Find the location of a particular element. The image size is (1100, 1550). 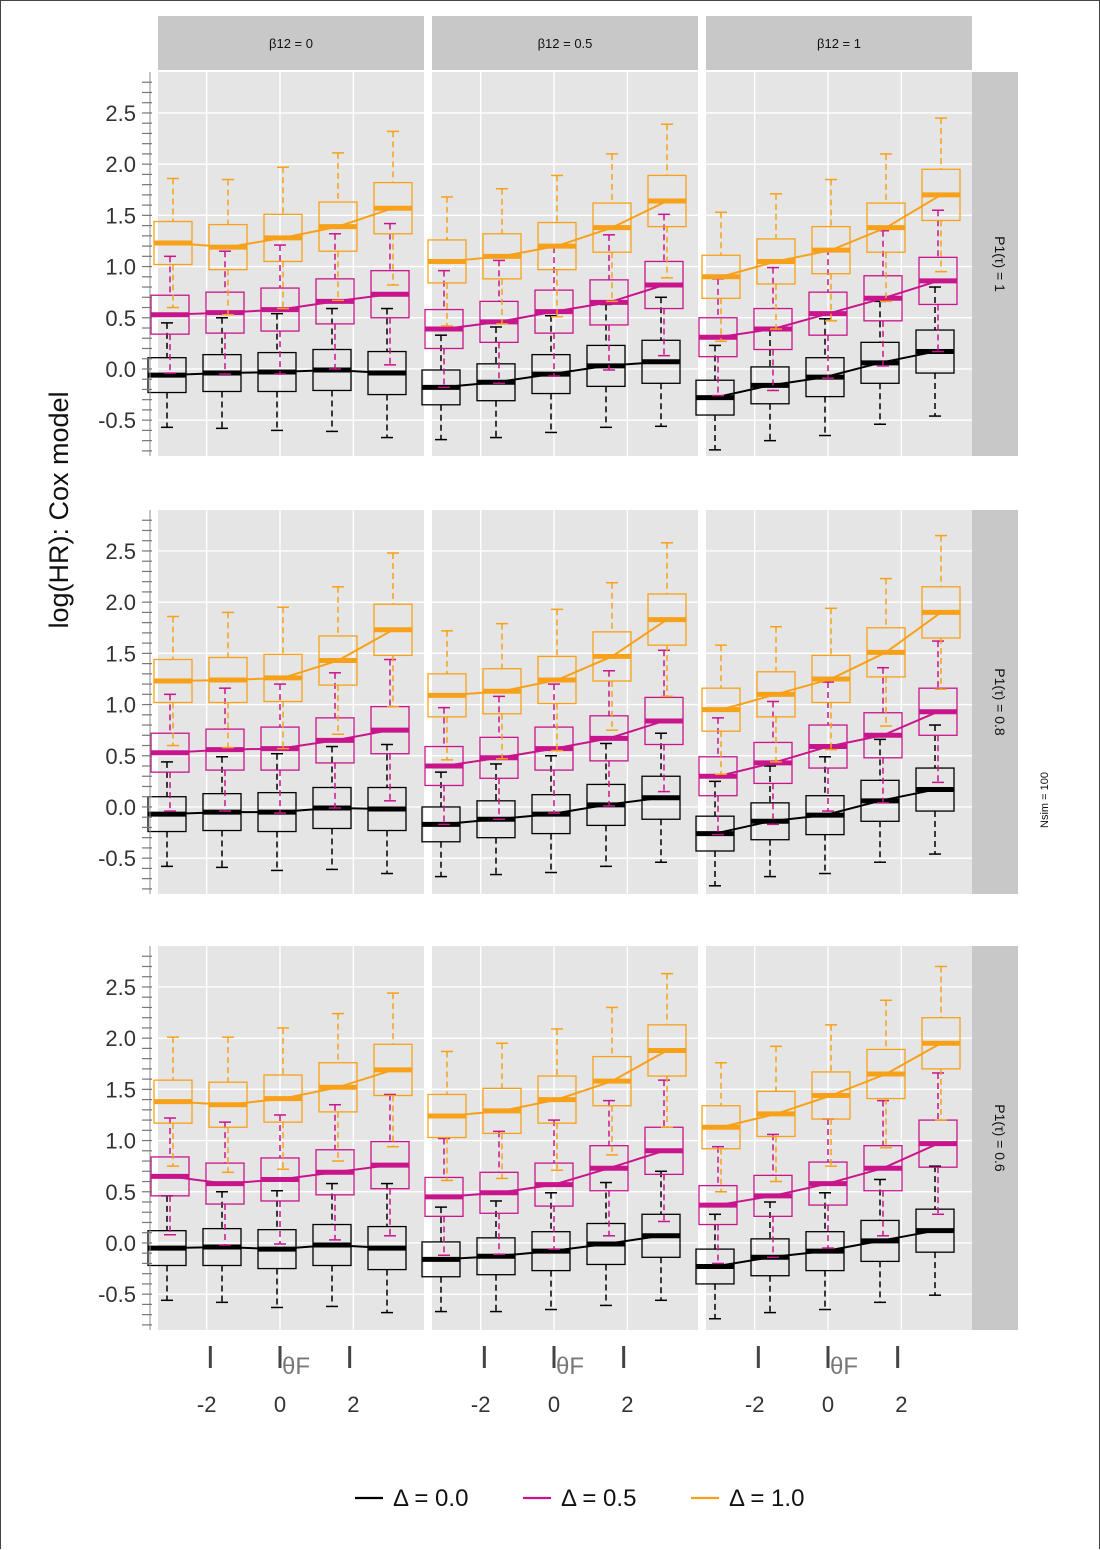

y-axis-label: log(HR): Cox model is located at coordinates (59, 509).